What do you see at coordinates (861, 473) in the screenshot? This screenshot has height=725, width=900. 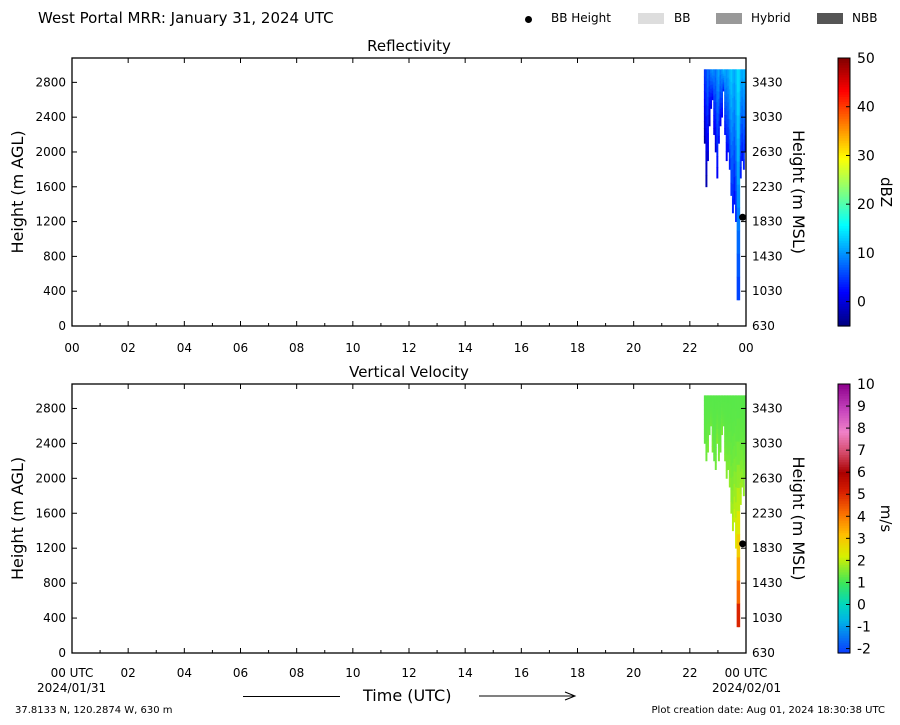 I see `colorbar-tick-label-1-8: 6` at bounding box center [861, 473].